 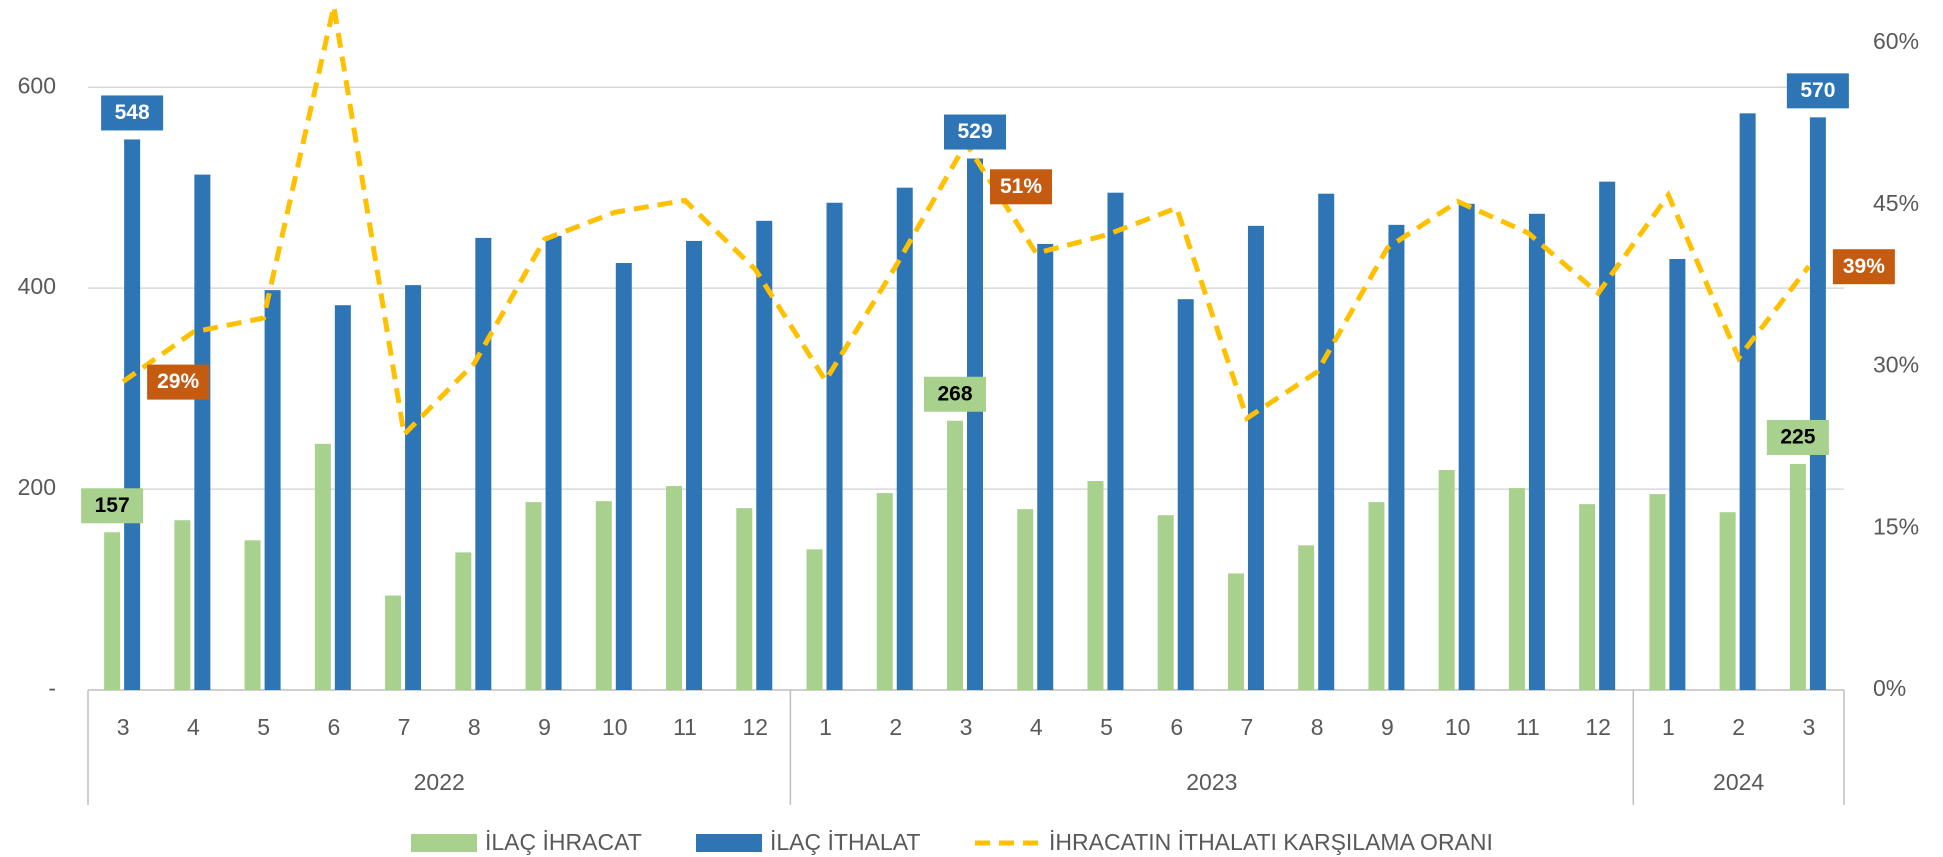 What do you see at coordinates (1896, 41) in the screenshot?
I see `y2-tick-label: 60%` at bounding box center [1896, 41].